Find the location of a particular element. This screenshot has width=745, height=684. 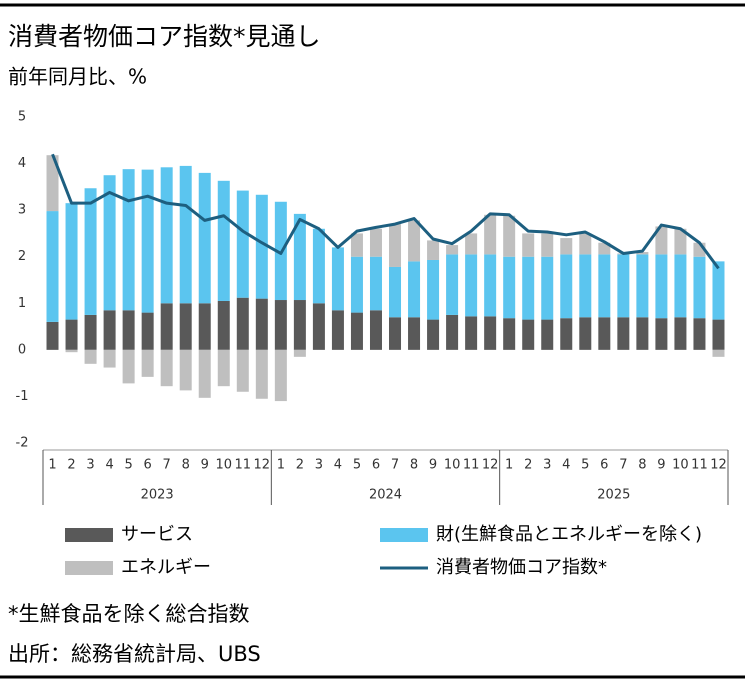

chart-title: 消費者物価コア指数*見通し is located at coordinates (164, 36).